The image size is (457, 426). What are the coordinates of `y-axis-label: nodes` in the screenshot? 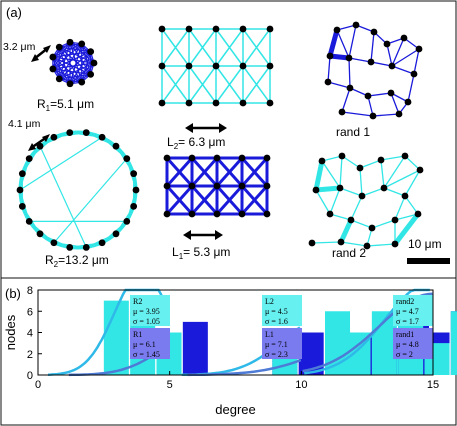 It's located at (10, 332).